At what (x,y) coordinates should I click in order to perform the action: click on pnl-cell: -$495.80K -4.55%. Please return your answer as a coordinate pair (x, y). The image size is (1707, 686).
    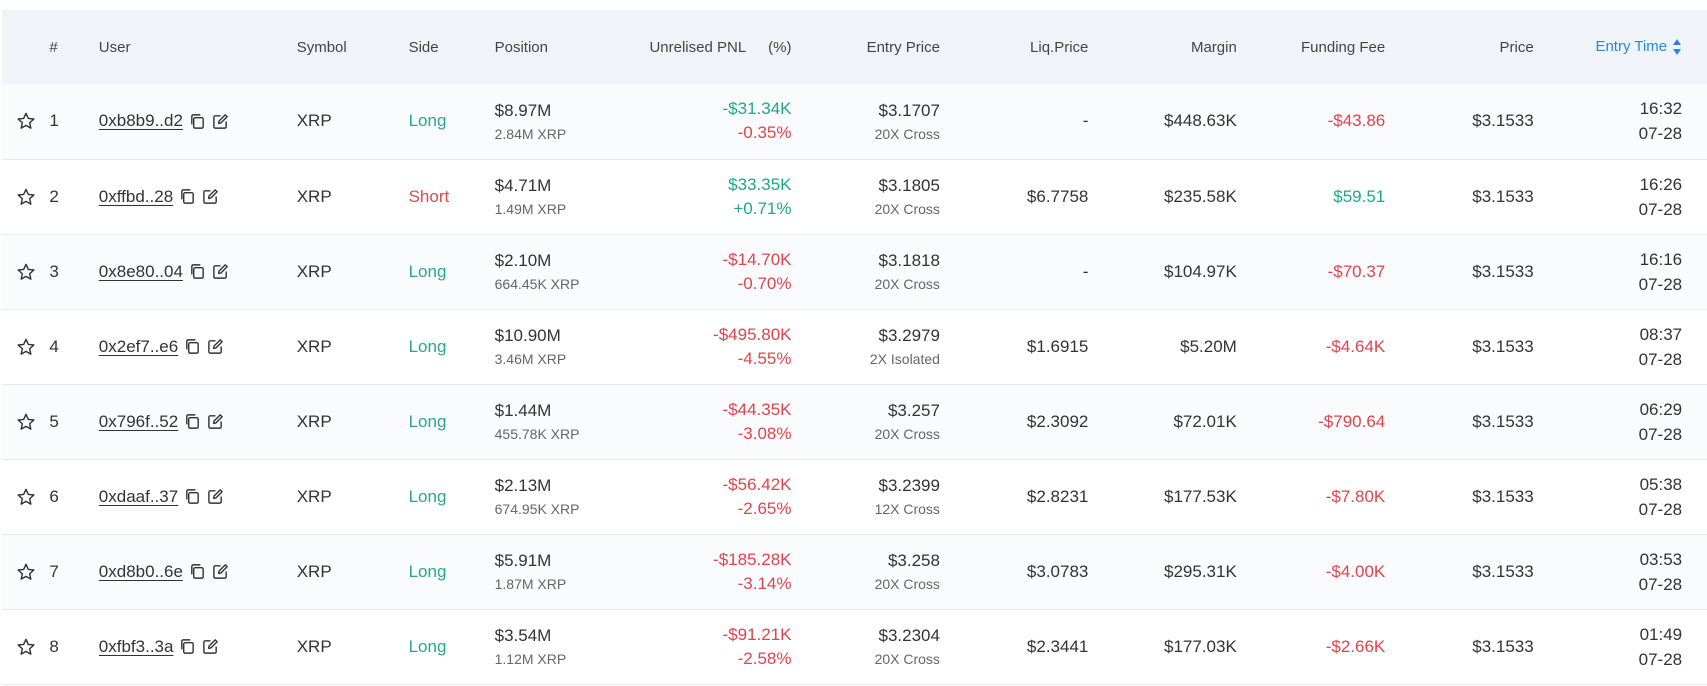
    Looking at the image, I should click on (718, 346).